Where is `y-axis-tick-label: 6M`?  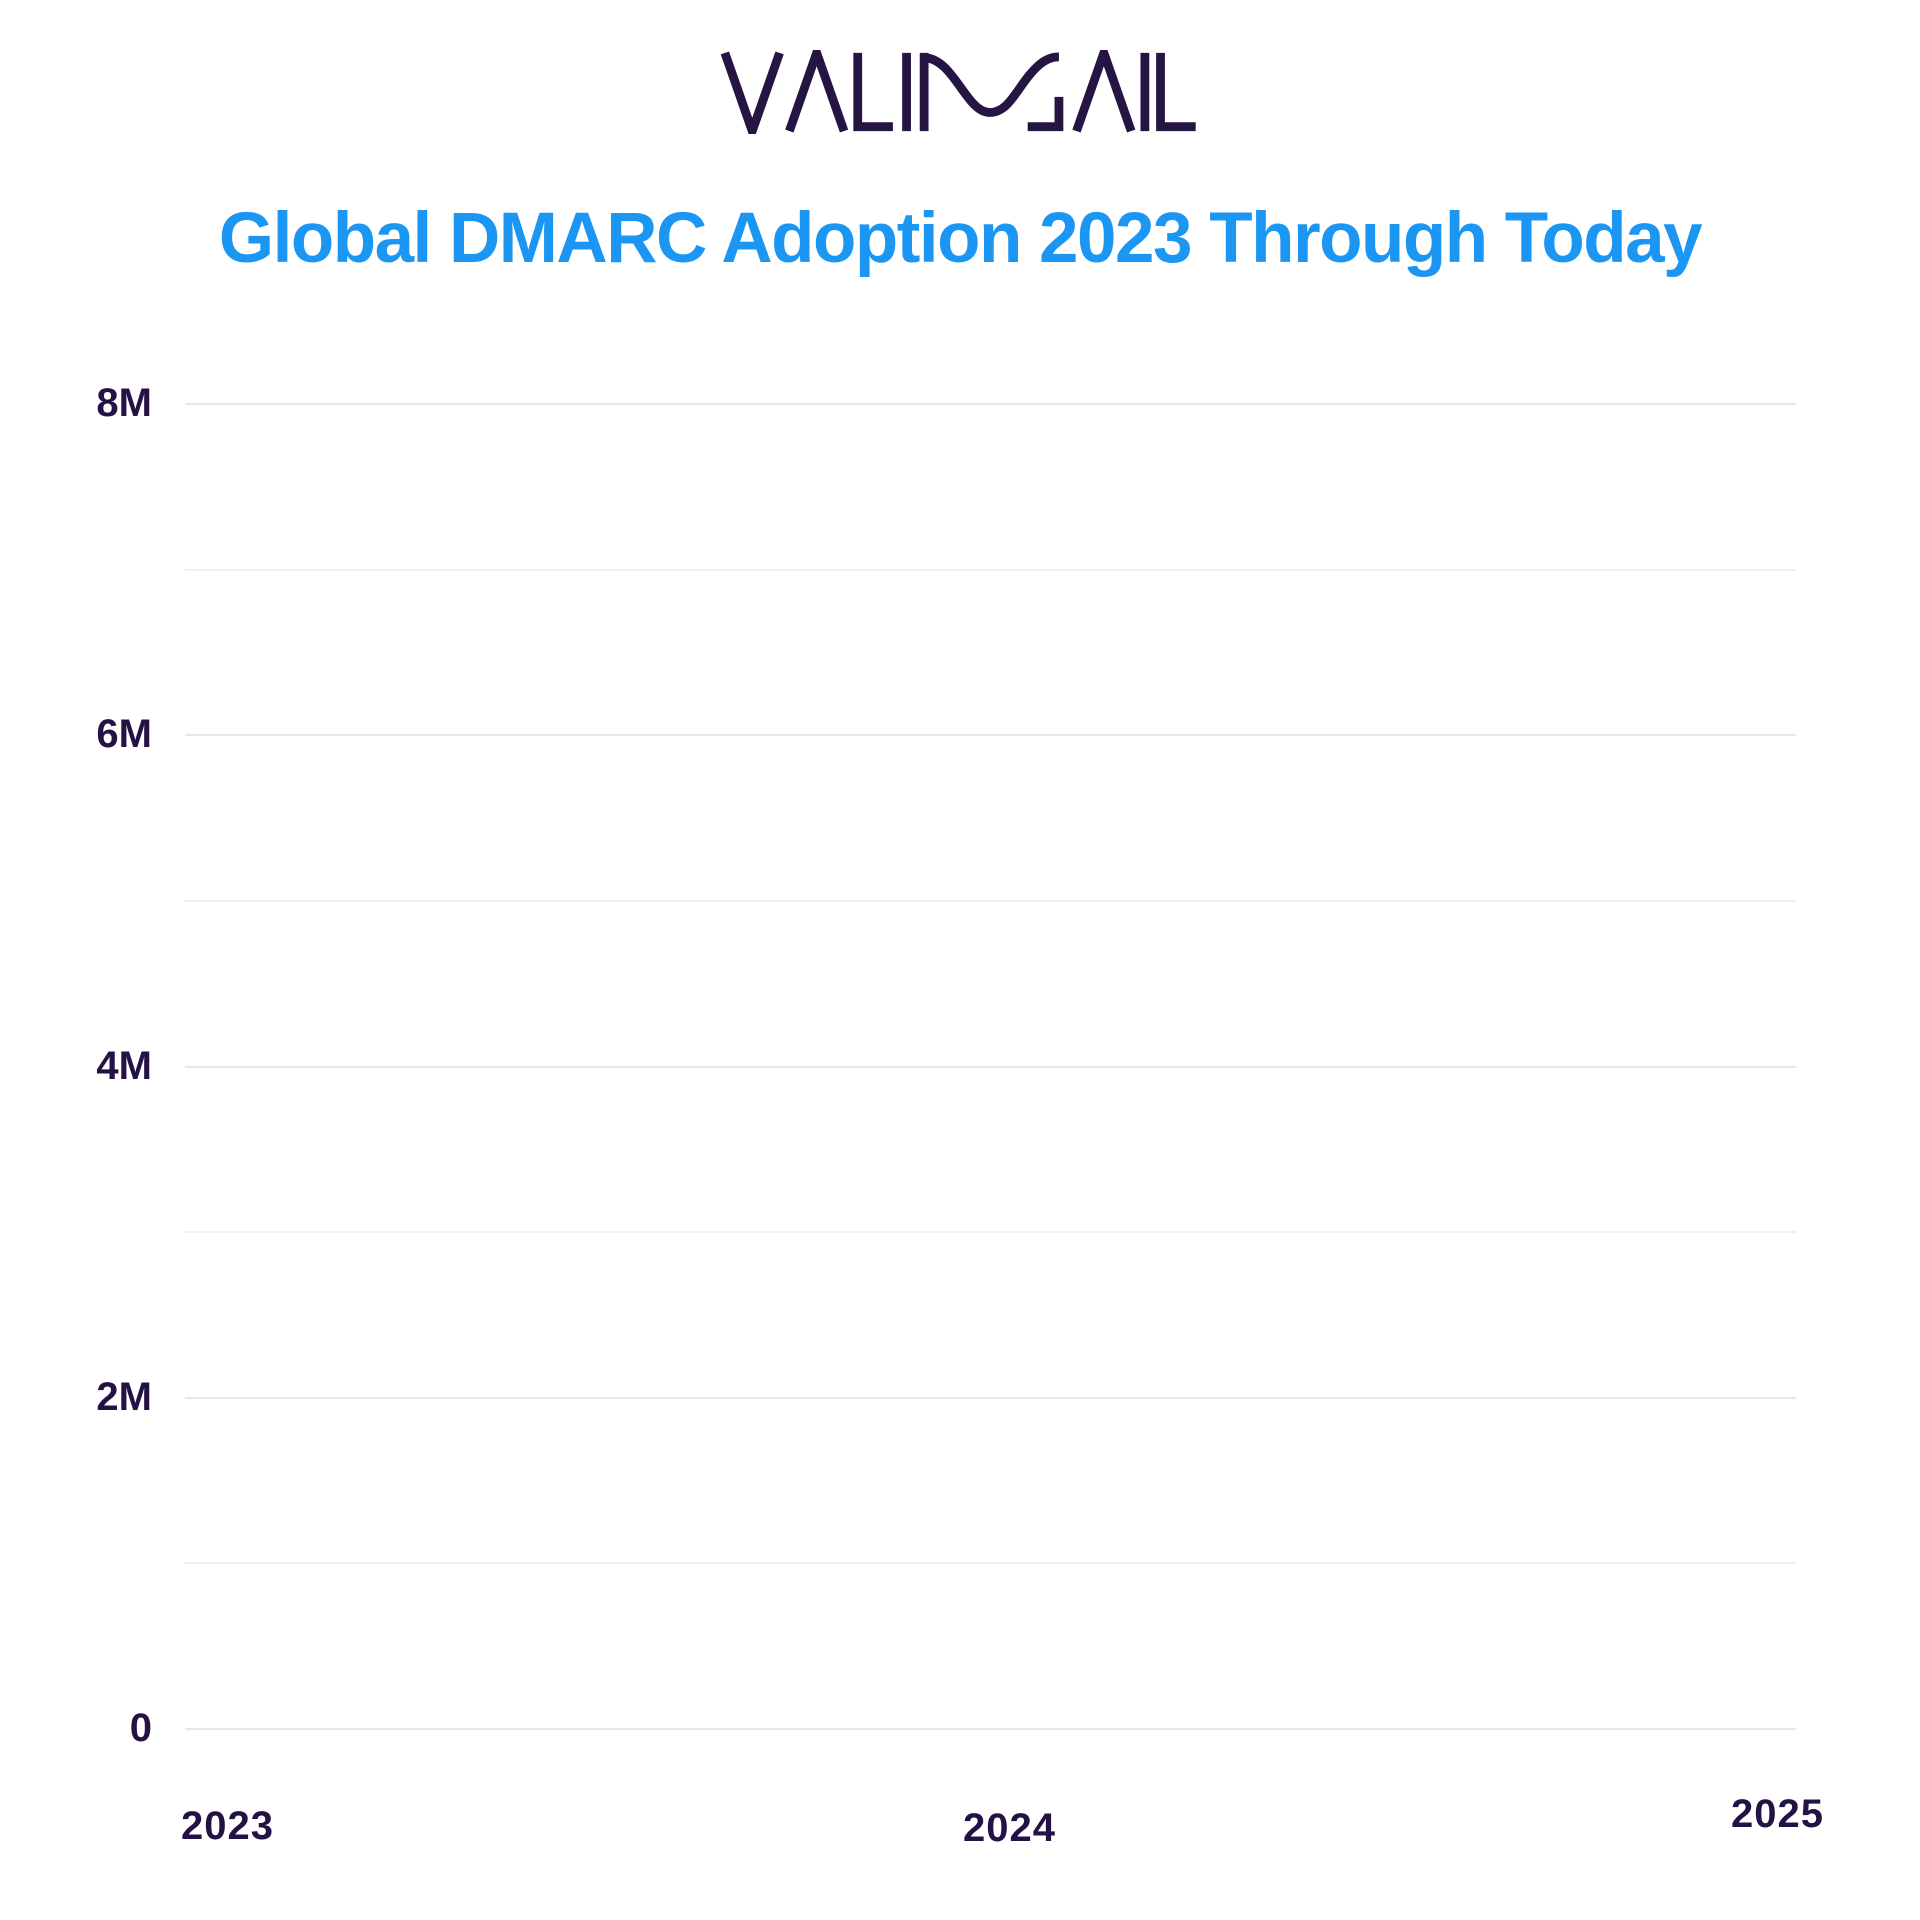 y-axis-tick-label: 6M is located at coordinates (124, 734).